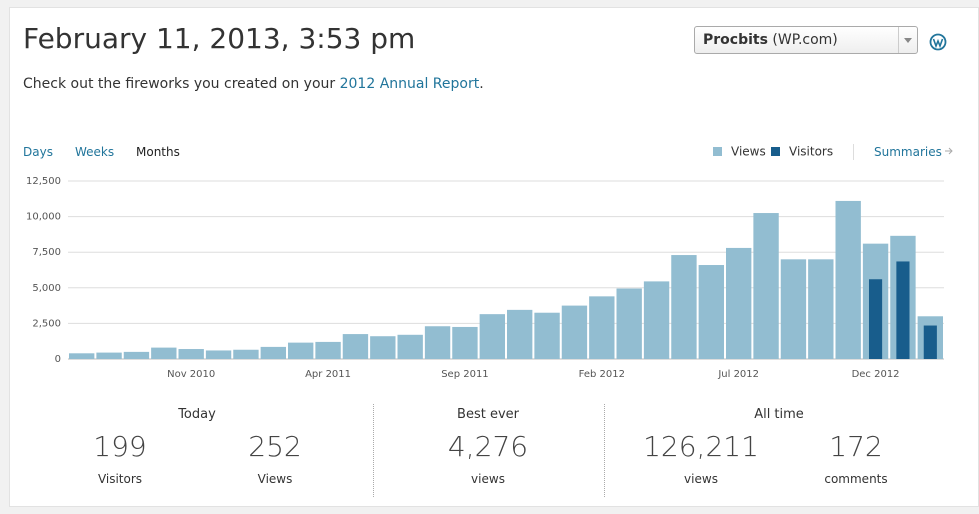 The width and height of the screenshot is (979, 514). Describe the element at coordinates (481, 84) in the screenshot. I see `message-end: .` at that location.